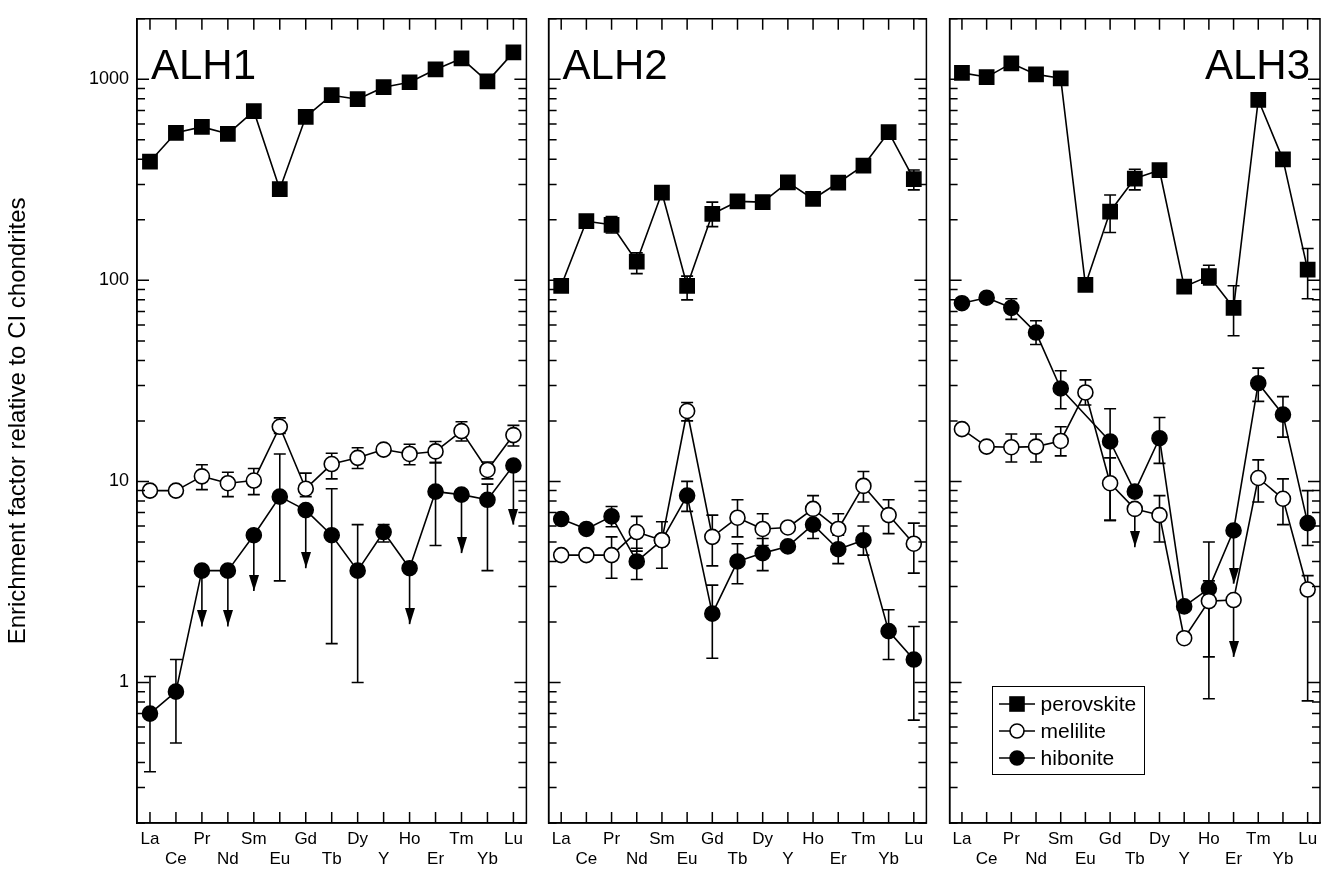  Describe the element at coordinates (254, 838) in the screenshot. I see `x-tick-label: Sm` at that location.